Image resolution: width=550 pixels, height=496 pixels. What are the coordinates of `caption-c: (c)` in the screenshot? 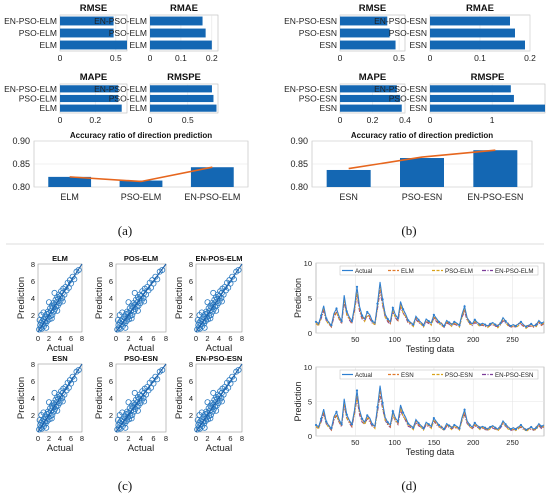 It's located at (125, 485).